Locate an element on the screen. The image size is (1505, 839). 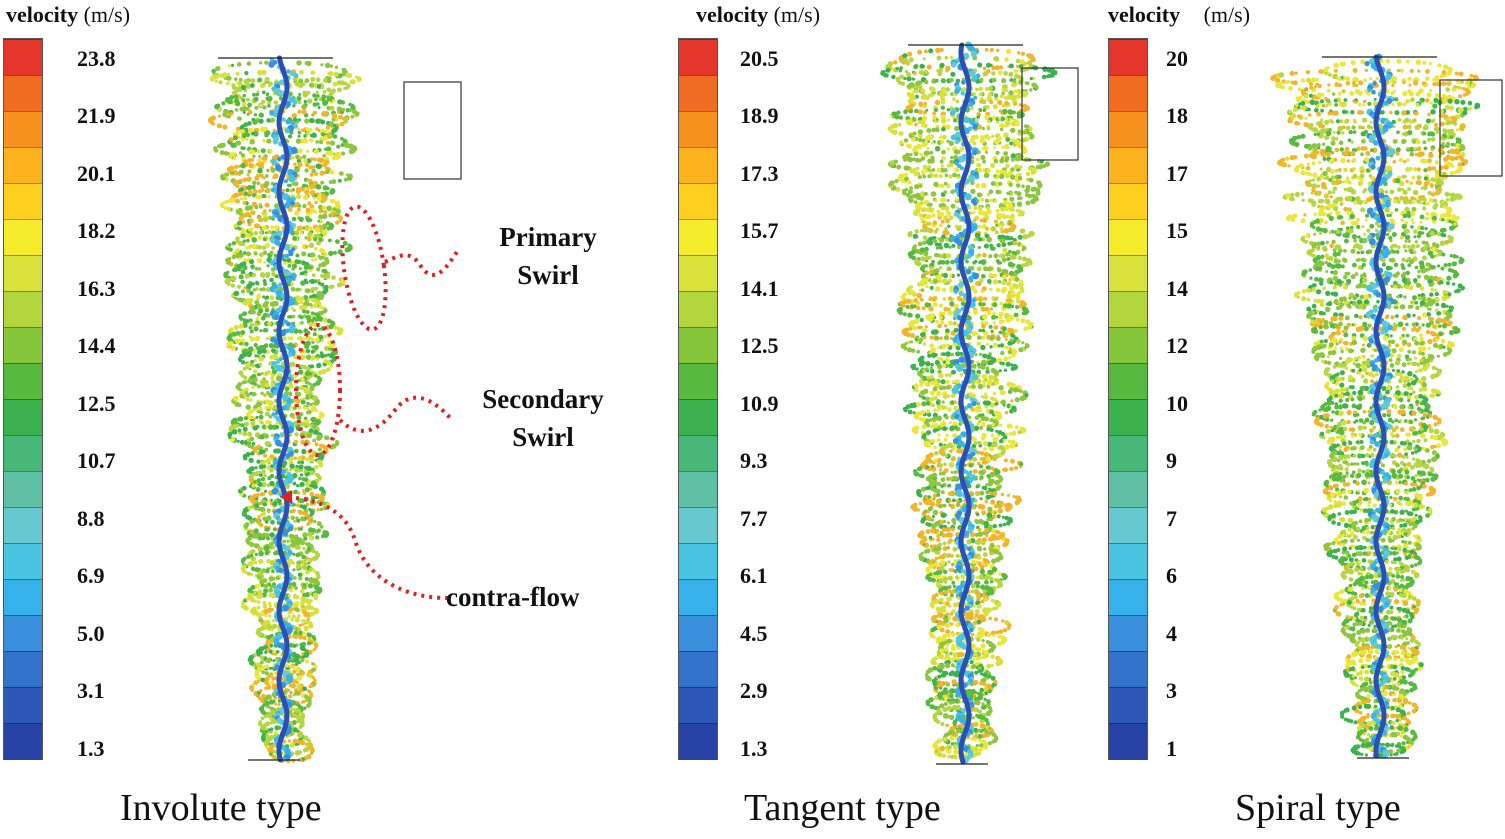
tick-label: 2.9 is located at coordinates (754, 690).